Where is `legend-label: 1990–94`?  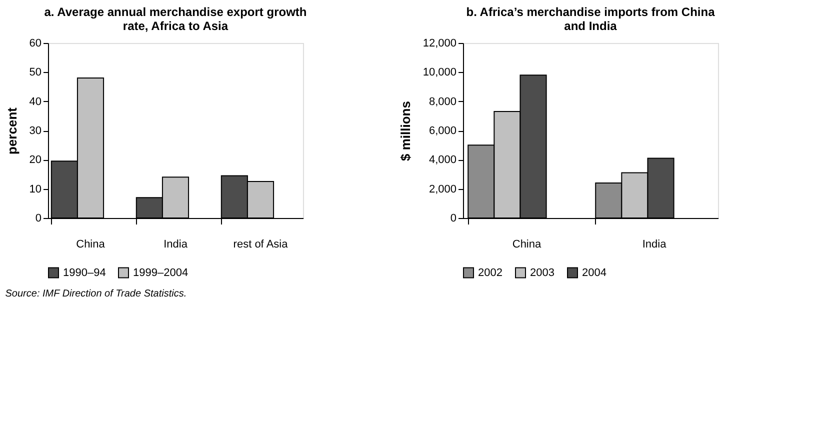 legend-label: 1990–94 is located at coordinates (84, 272).